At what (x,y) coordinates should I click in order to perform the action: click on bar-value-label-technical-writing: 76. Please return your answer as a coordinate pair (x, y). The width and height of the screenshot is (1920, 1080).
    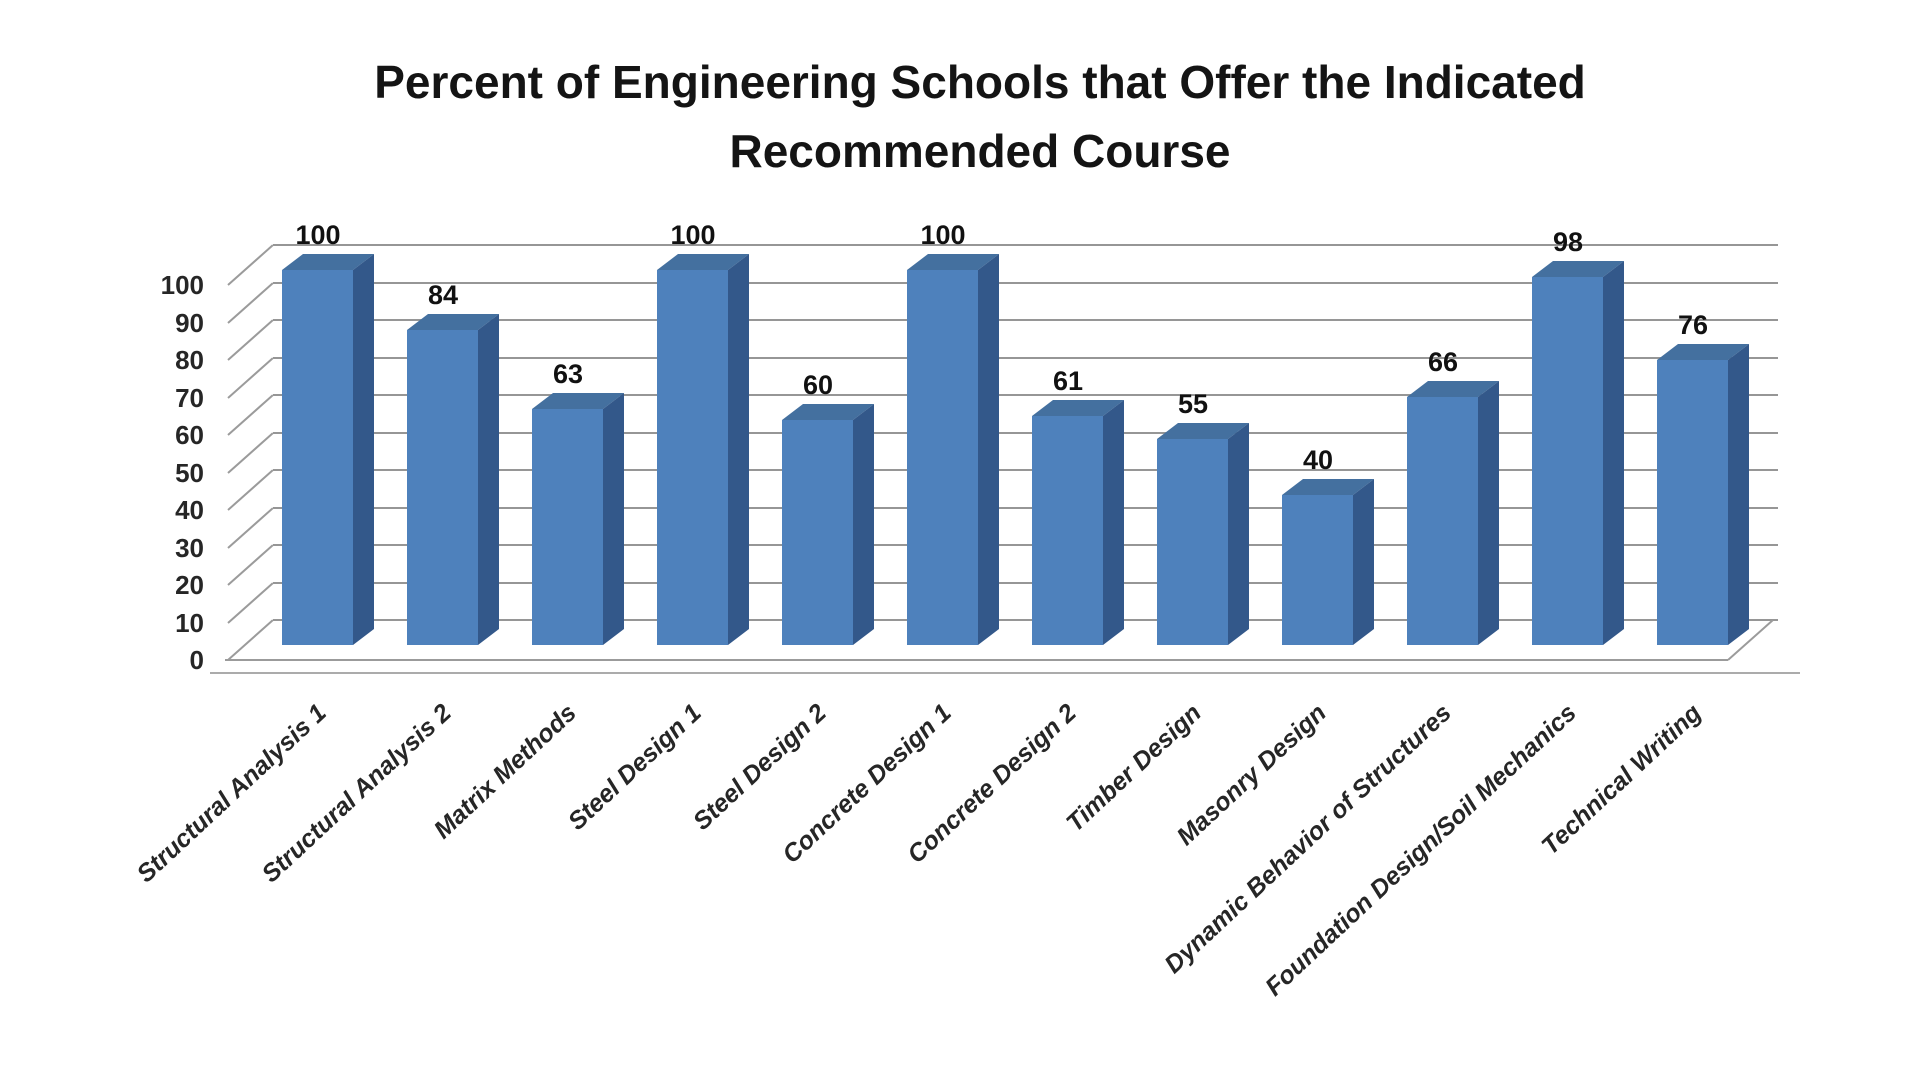
    Looking at the image, I should click on (1693, 325).